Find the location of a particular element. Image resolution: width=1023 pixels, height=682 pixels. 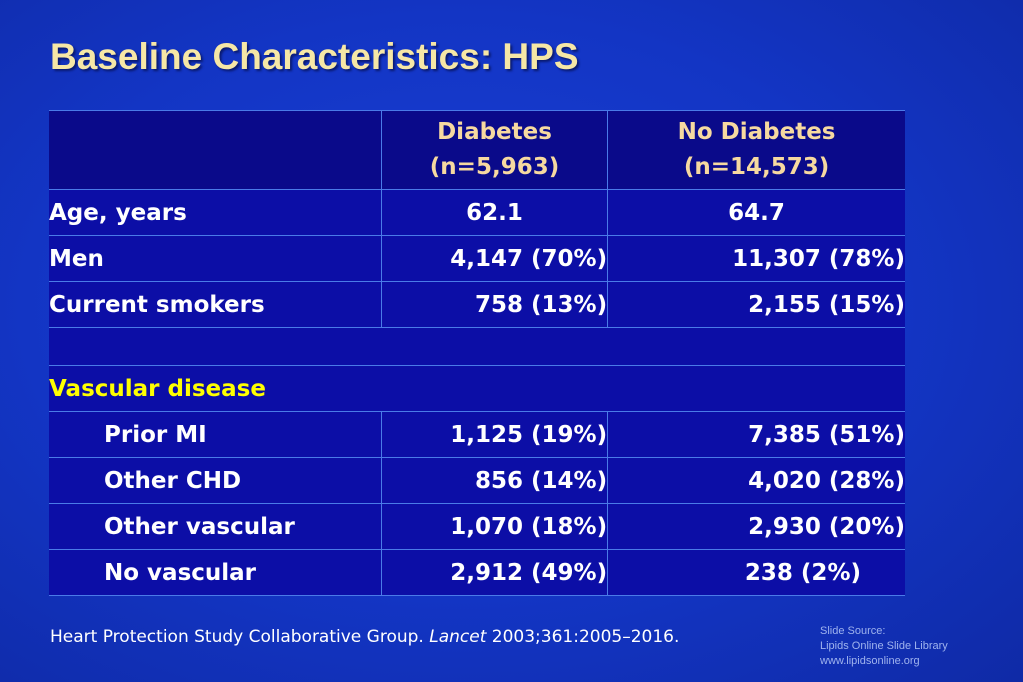

diabetes-value: 1,125 (19%) is located at coordinates (495, 434).